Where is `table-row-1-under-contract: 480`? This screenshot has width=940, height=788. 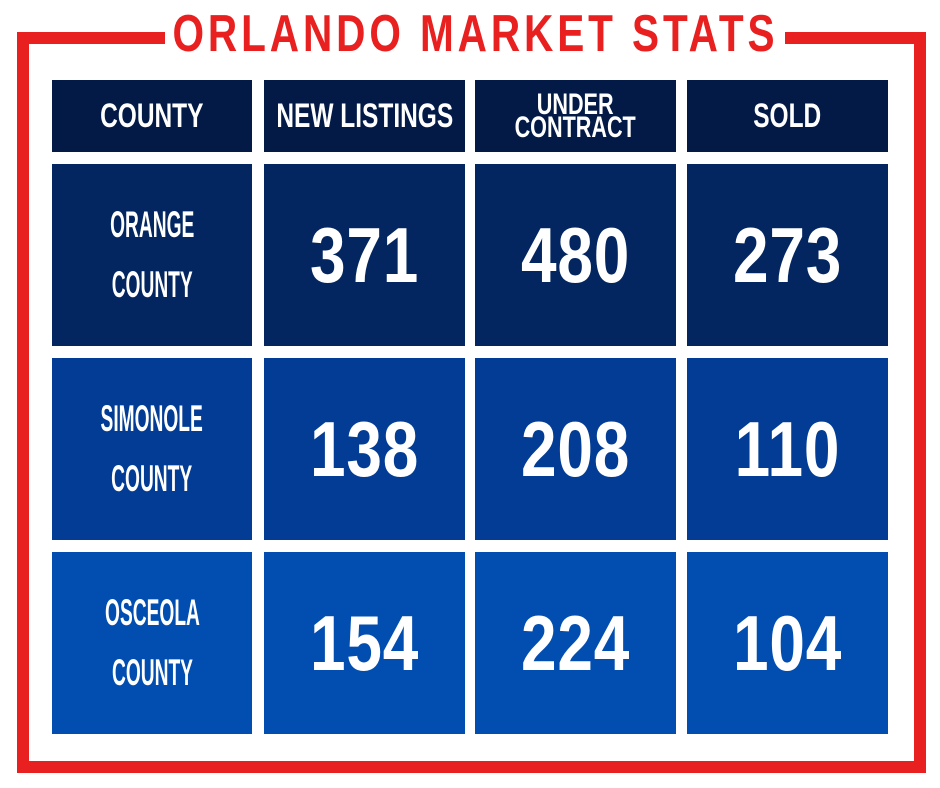 table-row-1-under-contract: 480 is located at coordinates (575, 255).